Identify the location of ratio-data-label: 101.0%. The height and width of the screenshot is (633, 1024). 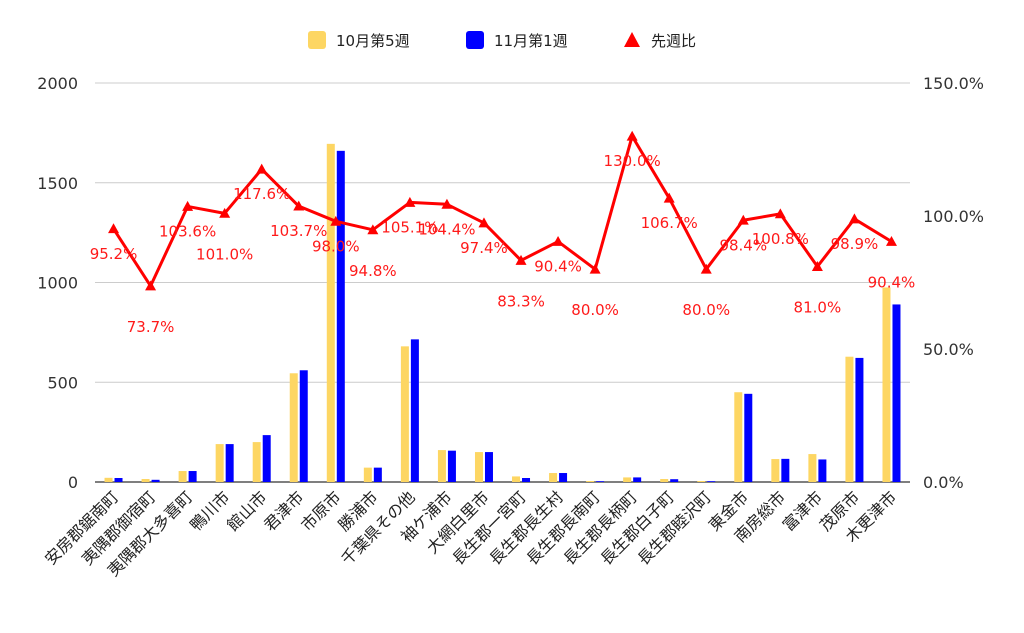
(224, 254).